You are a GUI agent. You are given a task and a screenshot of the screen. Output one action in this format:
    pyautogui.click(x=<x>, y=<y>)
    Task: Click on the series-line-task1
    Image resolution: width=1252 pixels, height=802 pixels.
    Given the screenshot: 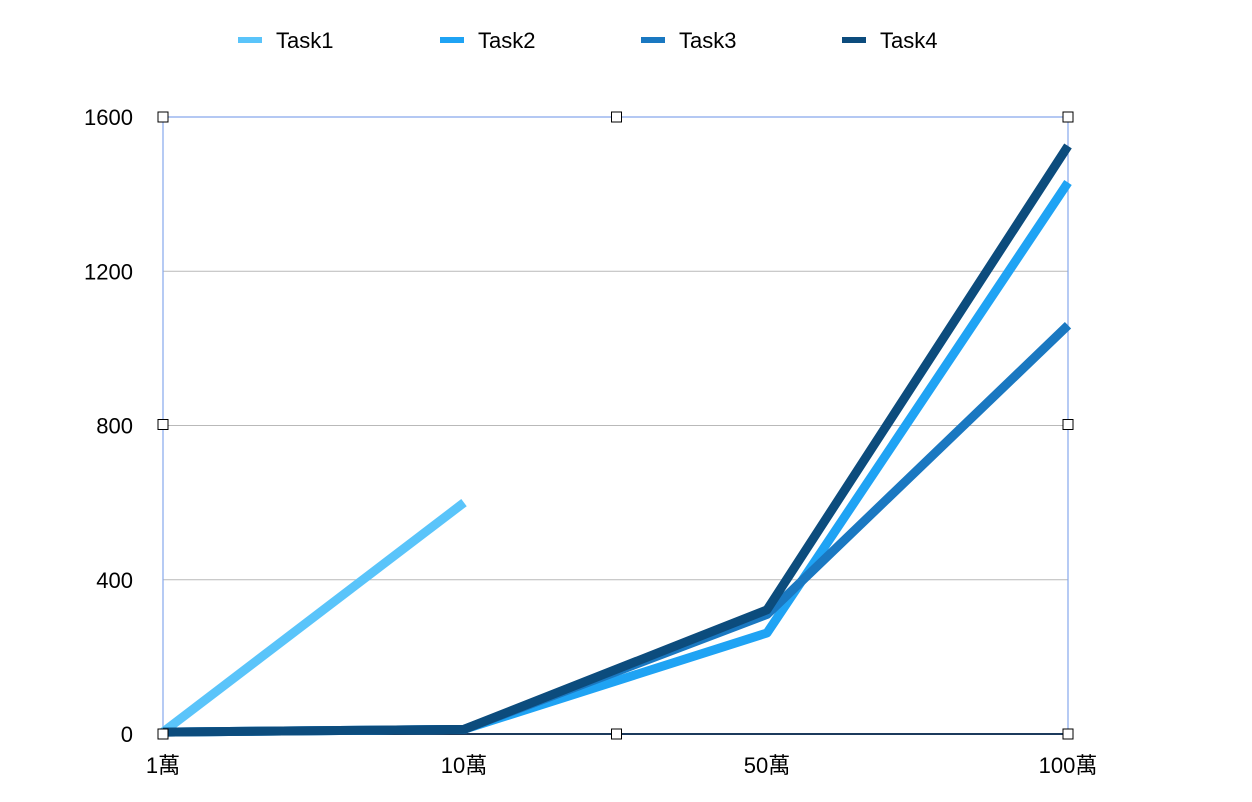 What is the action you would take?
    pyautogui.click(x=313, y=617)
    